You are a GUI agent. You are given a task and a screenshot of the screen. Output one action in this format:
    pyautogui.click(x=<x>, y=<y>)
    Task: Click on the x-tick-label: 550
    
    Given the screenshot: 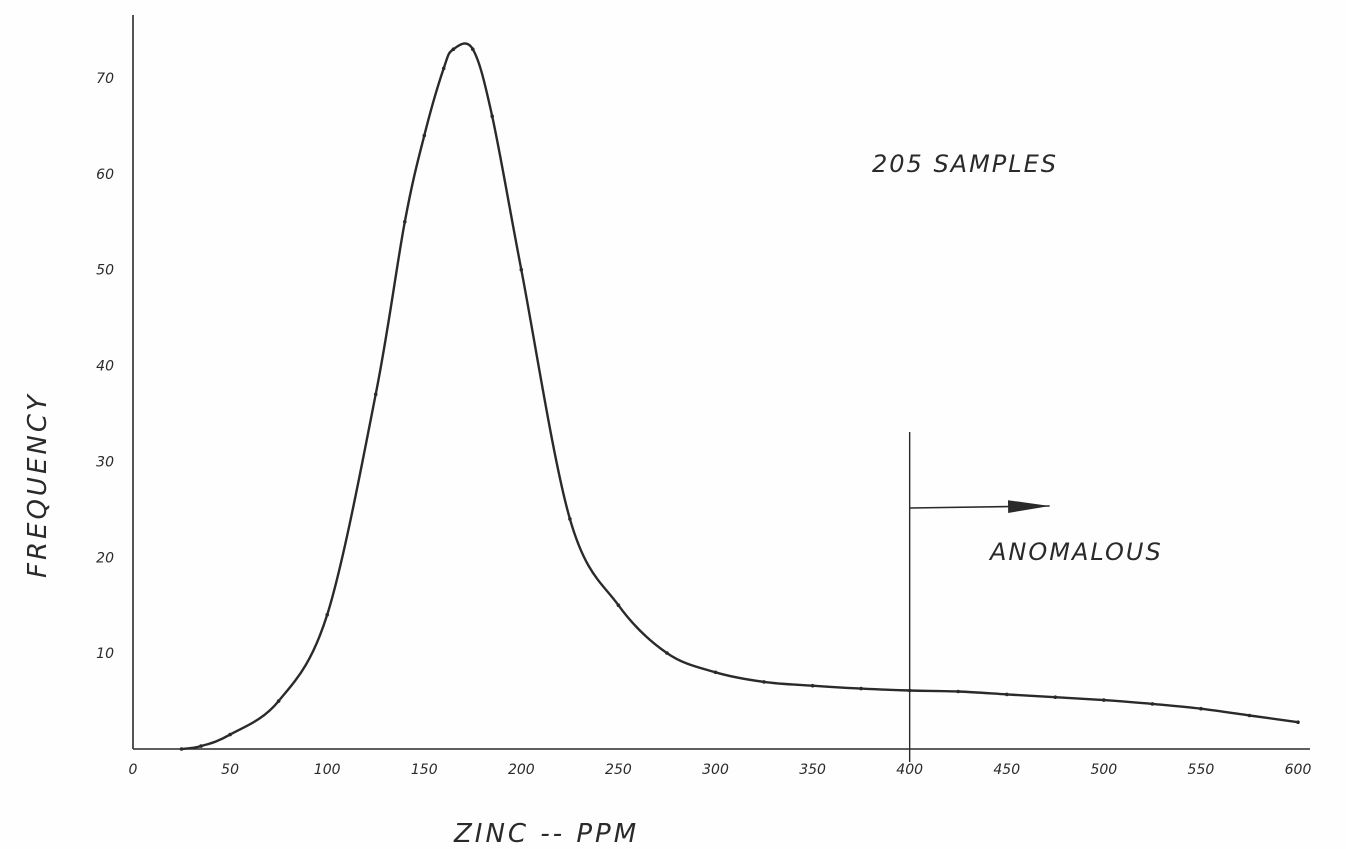 What is the action you would take?
    pyautogui.click(x=1201, y=770)
    